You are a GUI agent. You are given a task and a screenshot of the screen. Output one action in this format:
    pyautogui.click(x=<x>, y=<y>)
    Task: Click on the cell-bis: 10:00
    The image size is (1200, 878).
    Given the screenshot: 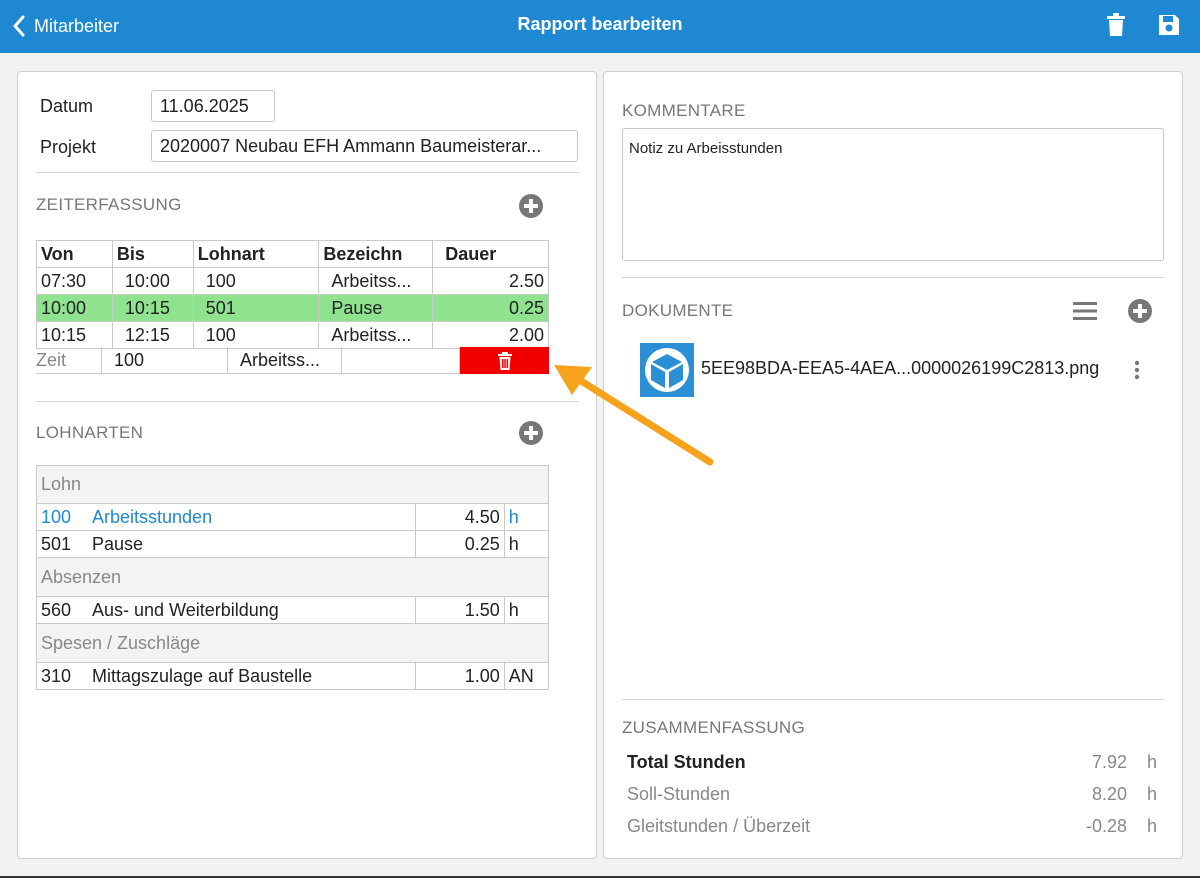 What is the action you would take?
    pyautogui.click(x=152, y=281)
    